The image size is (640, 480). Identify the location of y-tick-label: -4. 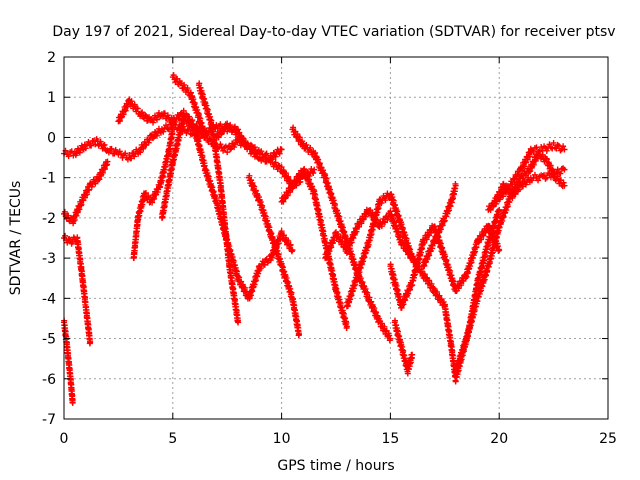
(49, 299).